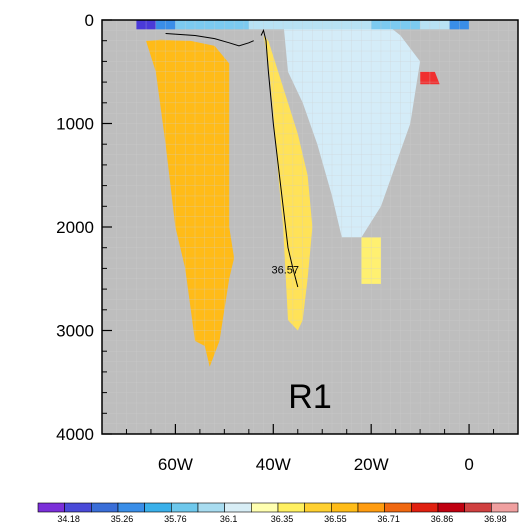 Image resolution: width=532 pixels, height=530 pixels. I want to click on colorbar-label-3: 36.1, so click(229, 519).